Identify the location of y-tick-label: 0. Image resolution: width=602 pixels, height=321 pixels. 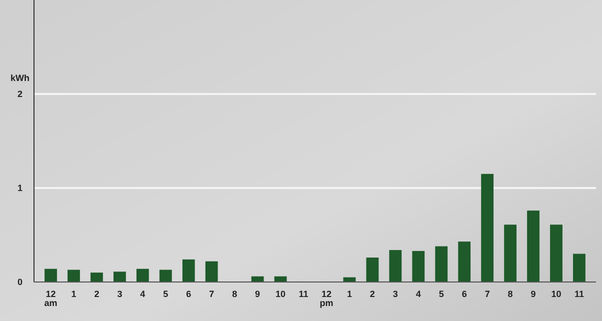
(20, 282).